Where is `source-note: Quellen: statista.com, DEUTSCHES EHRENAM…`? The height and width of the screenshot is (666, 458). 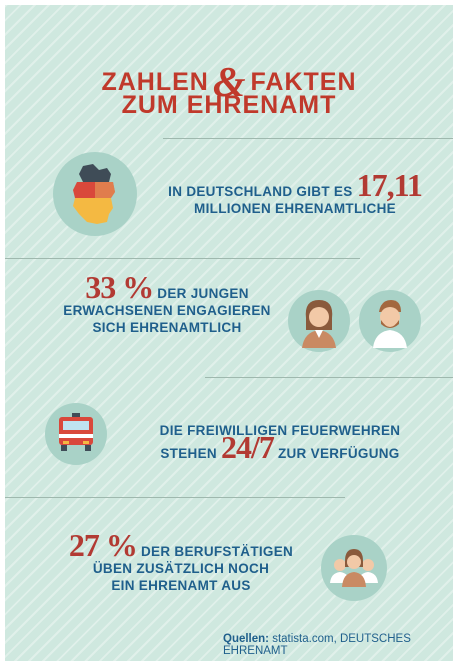 source-note: Quellen: statista.com, DEUTSCHES EHRENAM… is located at coordinates (338, 645).